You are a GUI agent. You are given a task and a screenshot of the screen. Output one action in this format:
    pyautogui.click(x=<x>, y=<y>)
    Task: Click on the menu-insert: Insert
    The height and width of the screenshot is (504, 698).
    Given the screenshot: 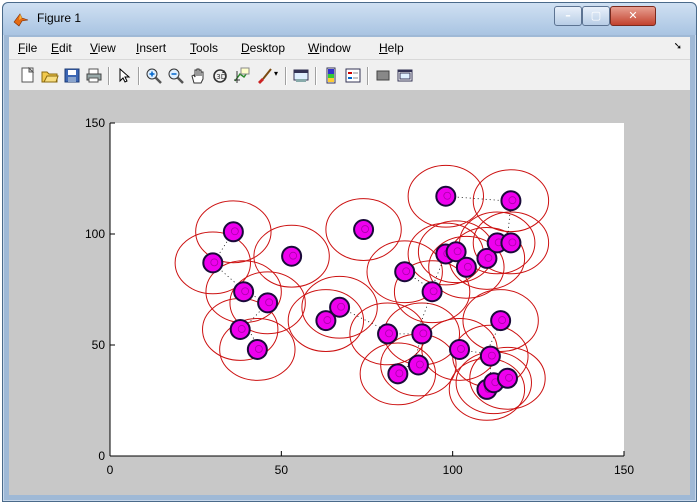 What is the action you would take?
    pyautogui.click(x=151, y=48)
    